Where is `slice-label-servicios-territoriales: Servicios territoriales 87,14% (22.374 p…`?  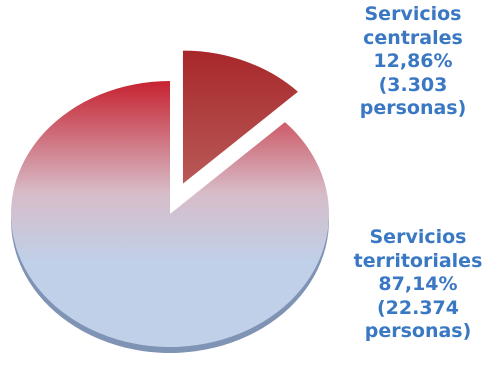
slice-label-servicios-territoriales: Servicios territoriales 87,14% (22.374 p… is located at coordinates (418, 285).